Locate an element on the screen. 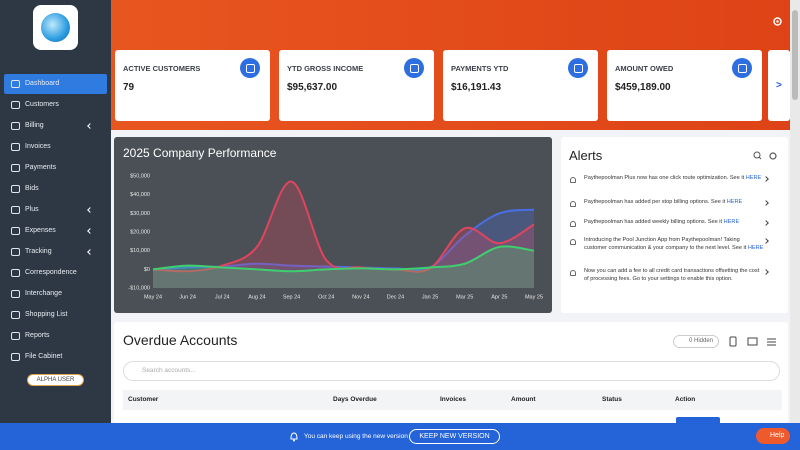 The image size is (800, 450). scrollbar is located at coordinates (795, 211).